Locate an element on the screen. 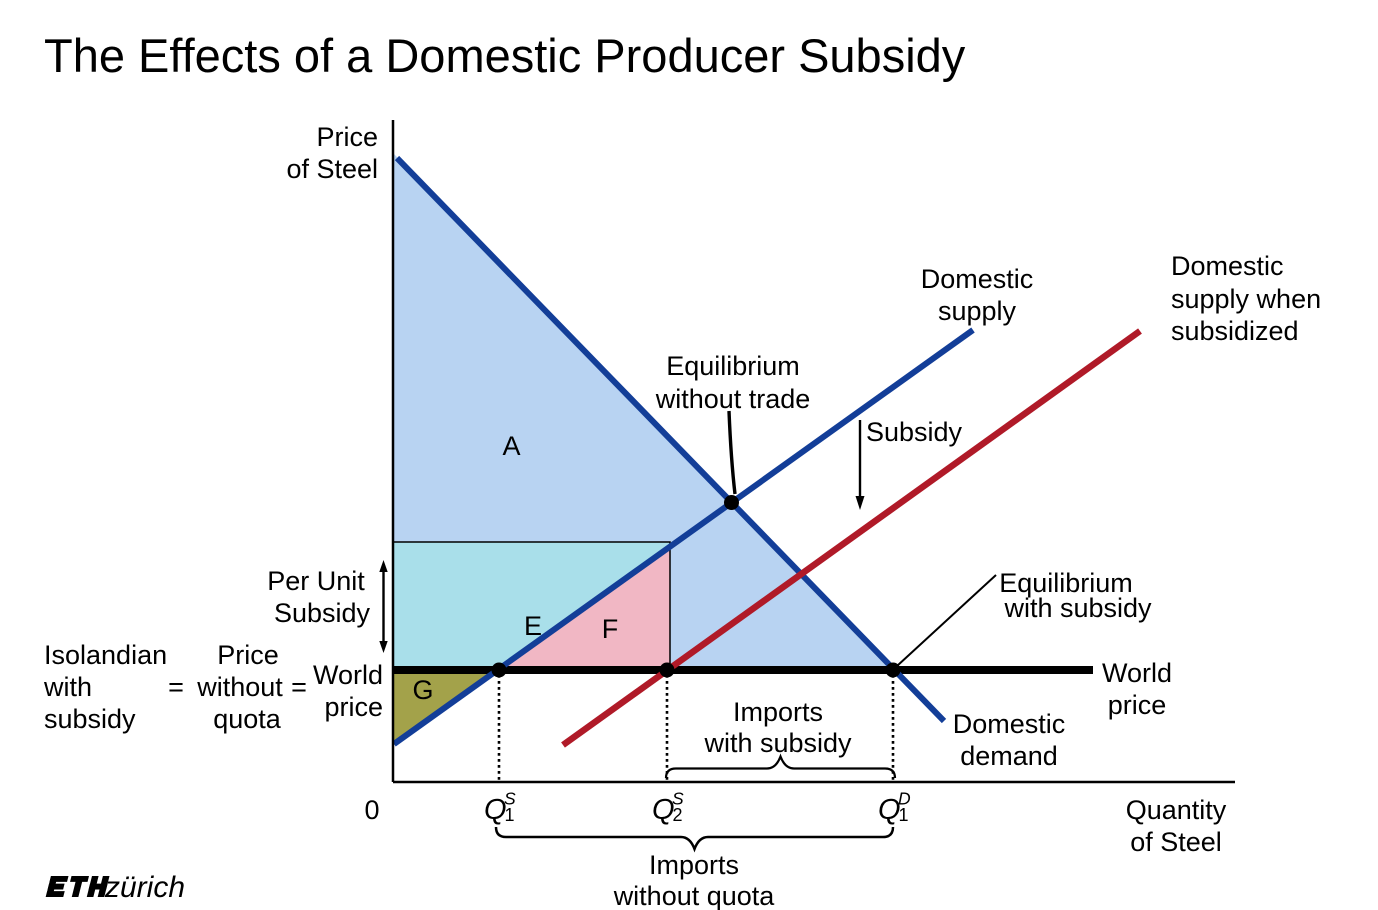  svg-text: E is located at coordinates (533, 626).